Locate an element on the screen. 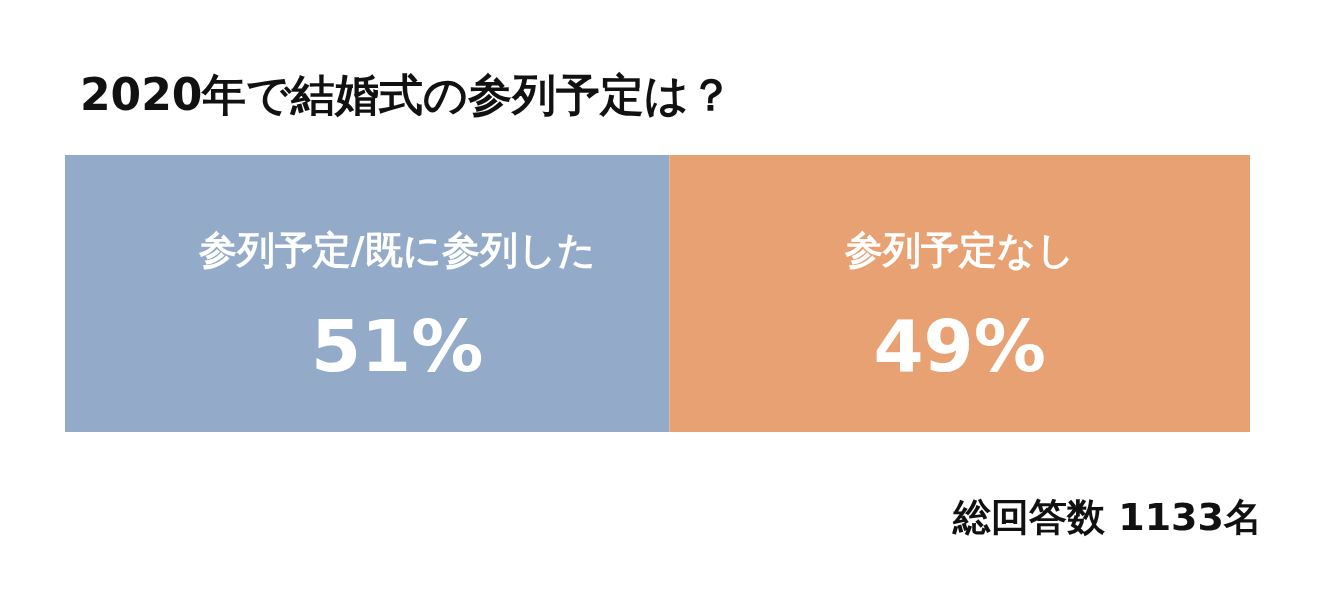  series-label: 参列予定/既に参列した is located at coordinates (396, 250).